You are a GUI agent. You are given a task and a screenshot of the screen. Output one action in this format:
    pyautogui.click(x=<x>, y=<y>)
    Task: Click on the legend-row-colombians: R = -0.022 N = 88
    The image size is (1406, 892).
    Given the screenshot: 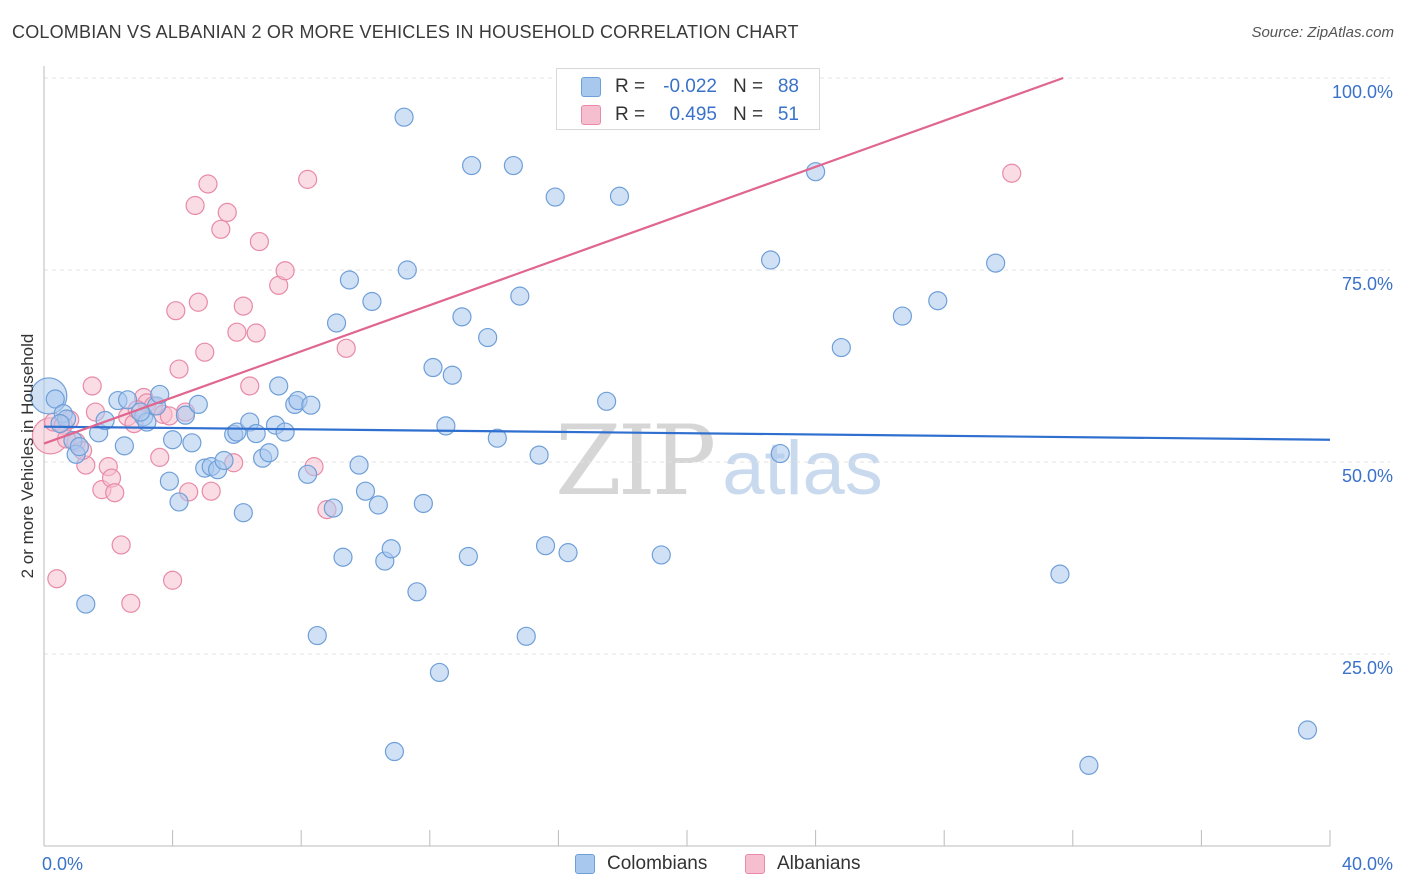 What is the action you would take?
    pyautogui.click(x=688, y=87)
    